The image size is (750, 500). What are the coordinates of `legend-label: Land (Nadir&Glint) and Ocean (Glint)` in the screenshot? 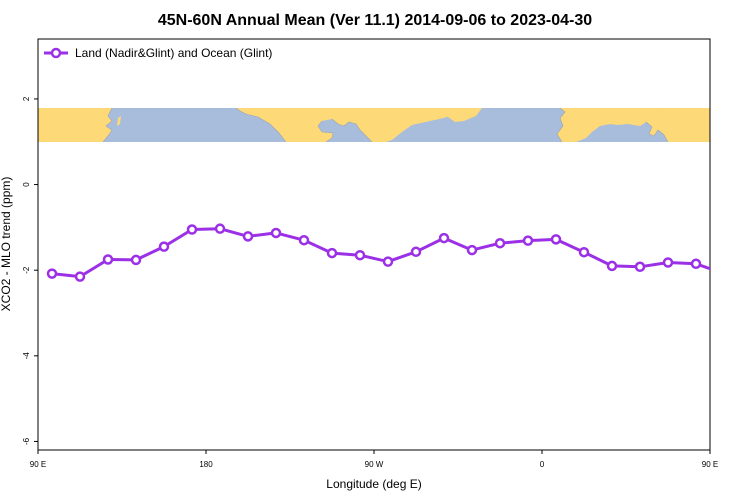 It's located at (173, 53).